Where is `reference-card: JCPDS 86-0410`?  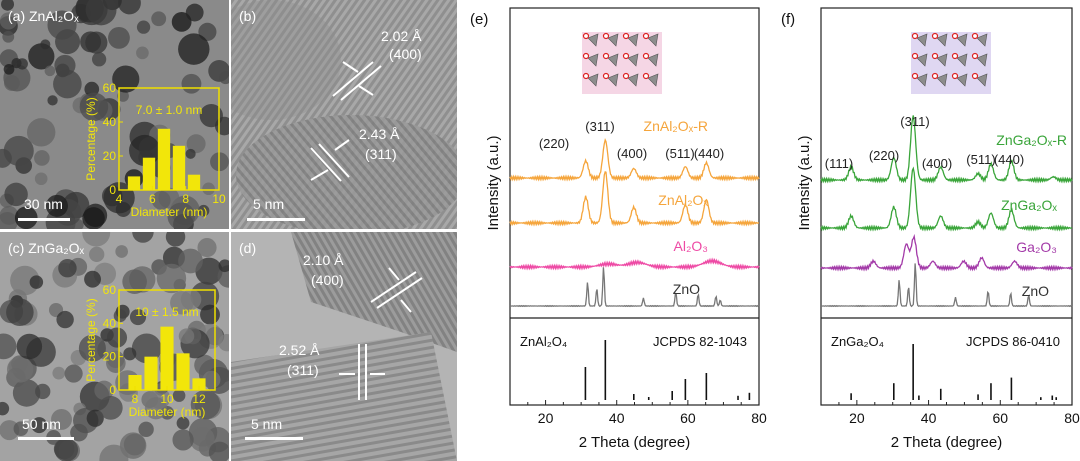 reference-card: JCPDS 86-0410 is located at coordinates (1013, 341).